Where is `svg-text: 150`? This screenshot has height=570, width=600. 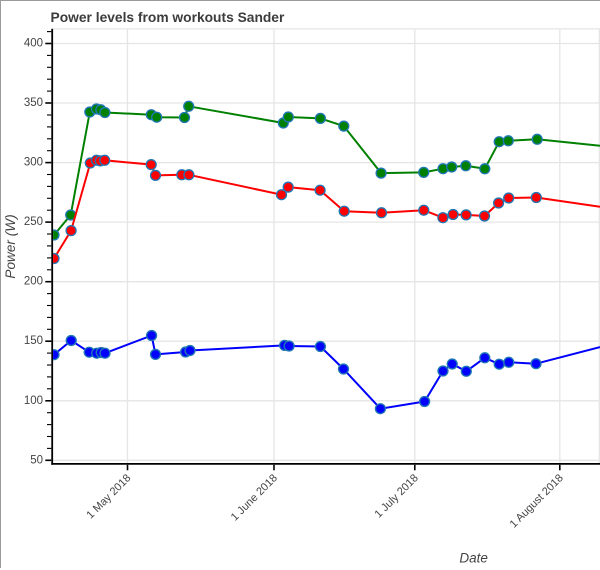
svg-text: 150 is located at coordinates (33, 341).